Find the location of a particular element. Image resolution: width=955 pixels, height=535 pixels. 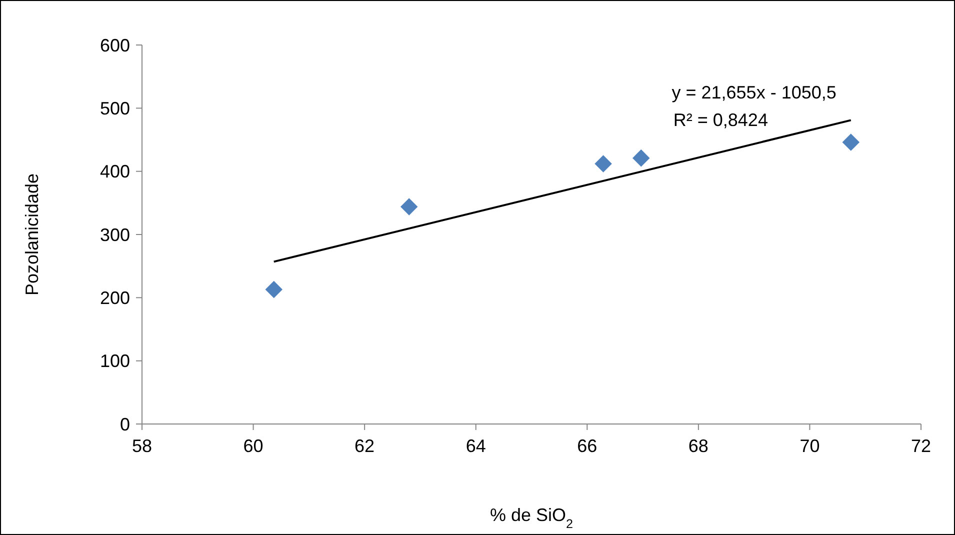

y-tick-label: 200 is located at coordinates (115, 298).